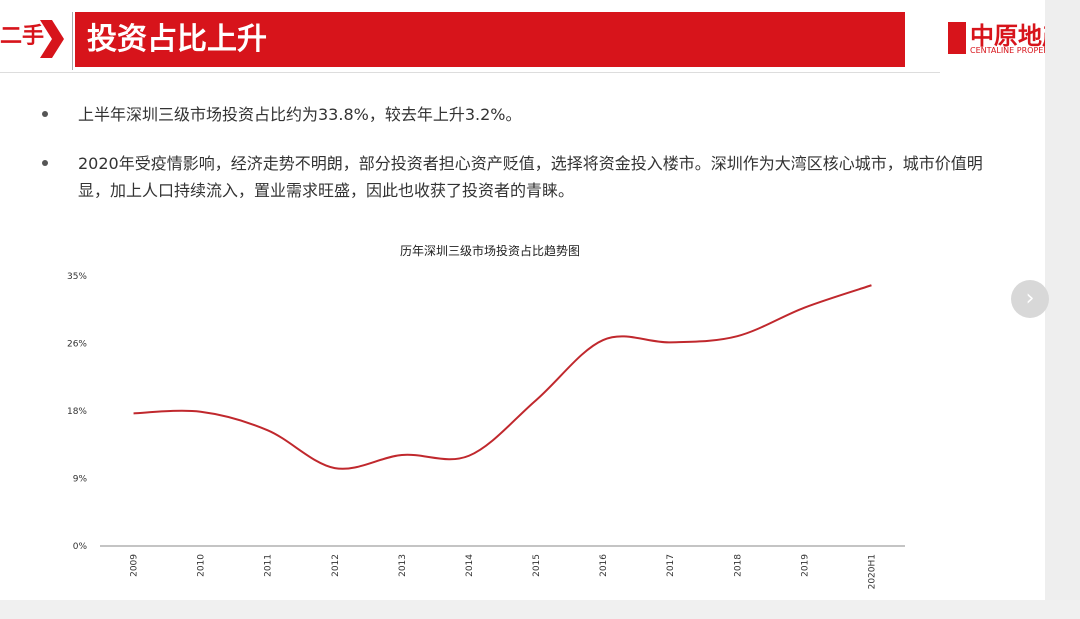  Describe the element at coordinates (80, 480) in the screenshot. I see `y-tick-label: 9%` at that location.